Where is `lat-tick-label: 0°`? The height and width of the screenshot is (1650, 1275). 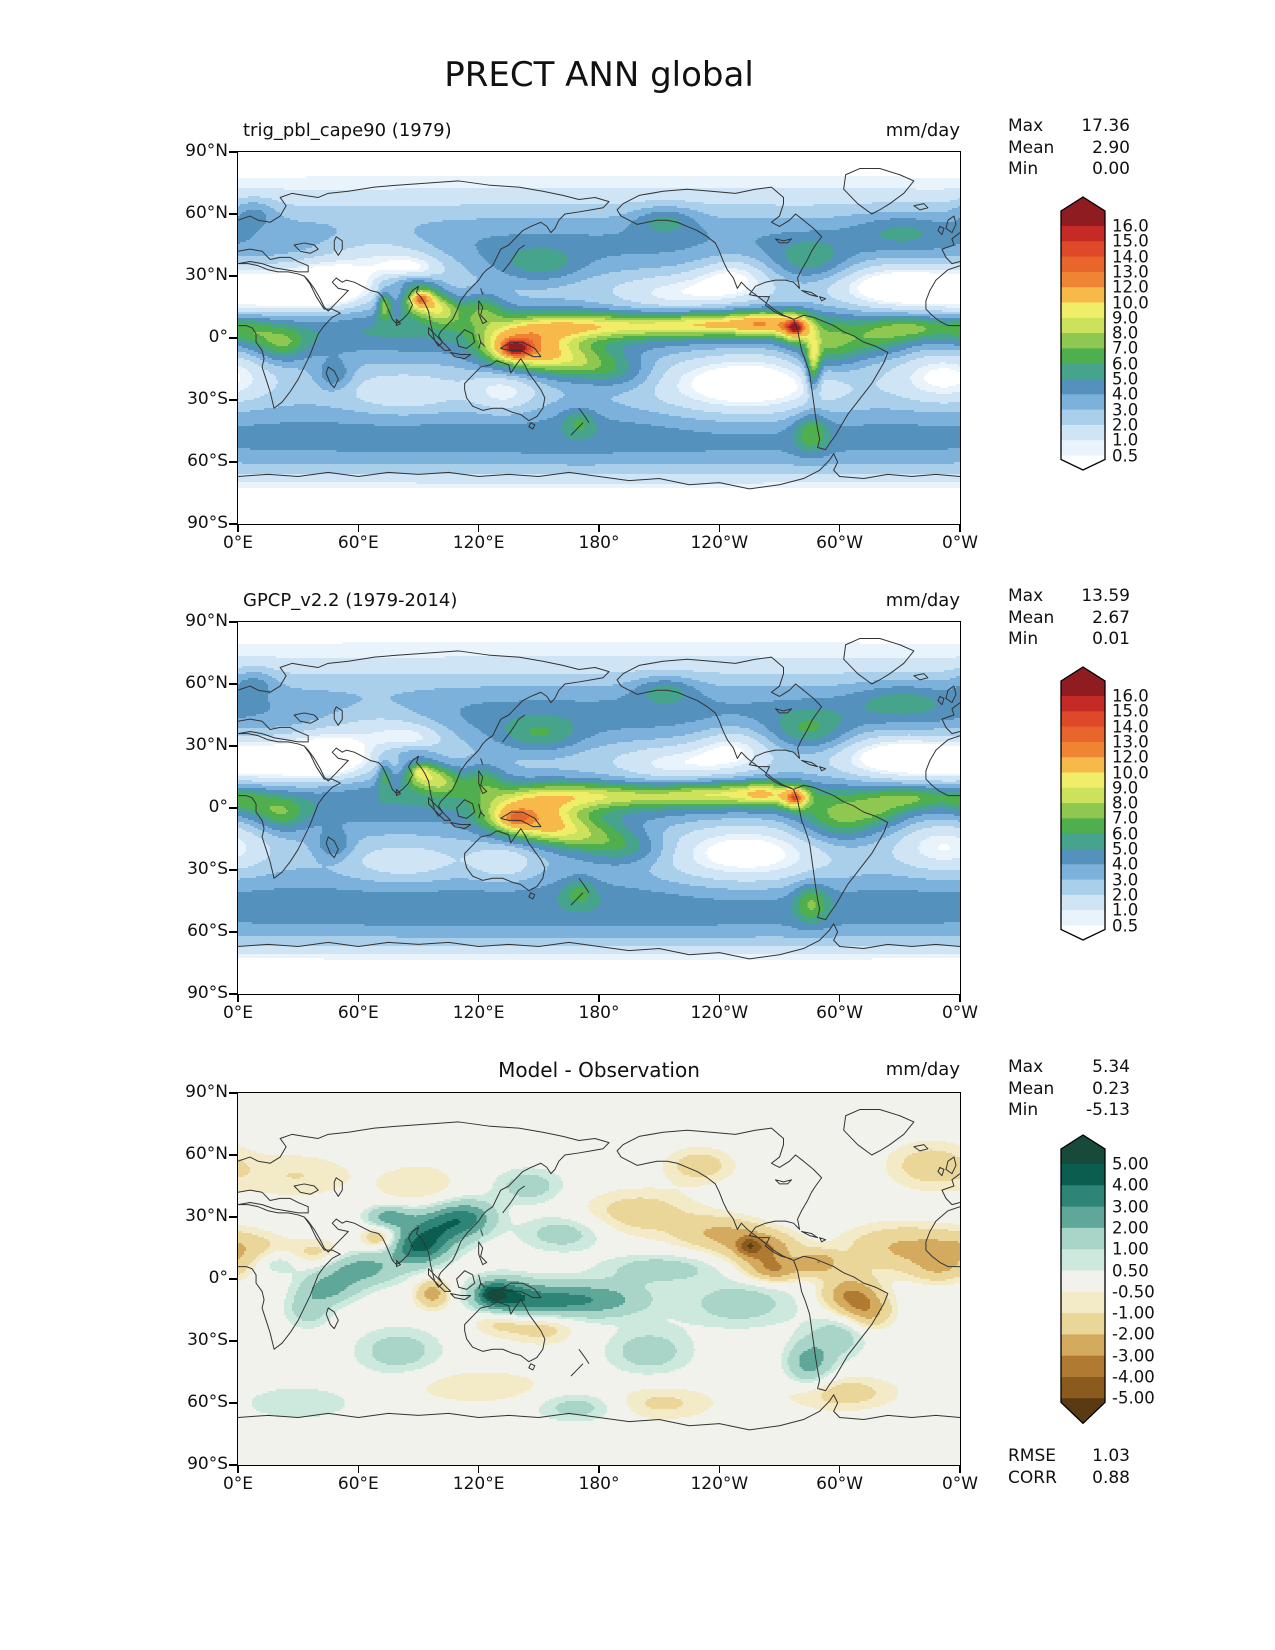
lat-tick-label: 0° is located at coordinates (218, 807).